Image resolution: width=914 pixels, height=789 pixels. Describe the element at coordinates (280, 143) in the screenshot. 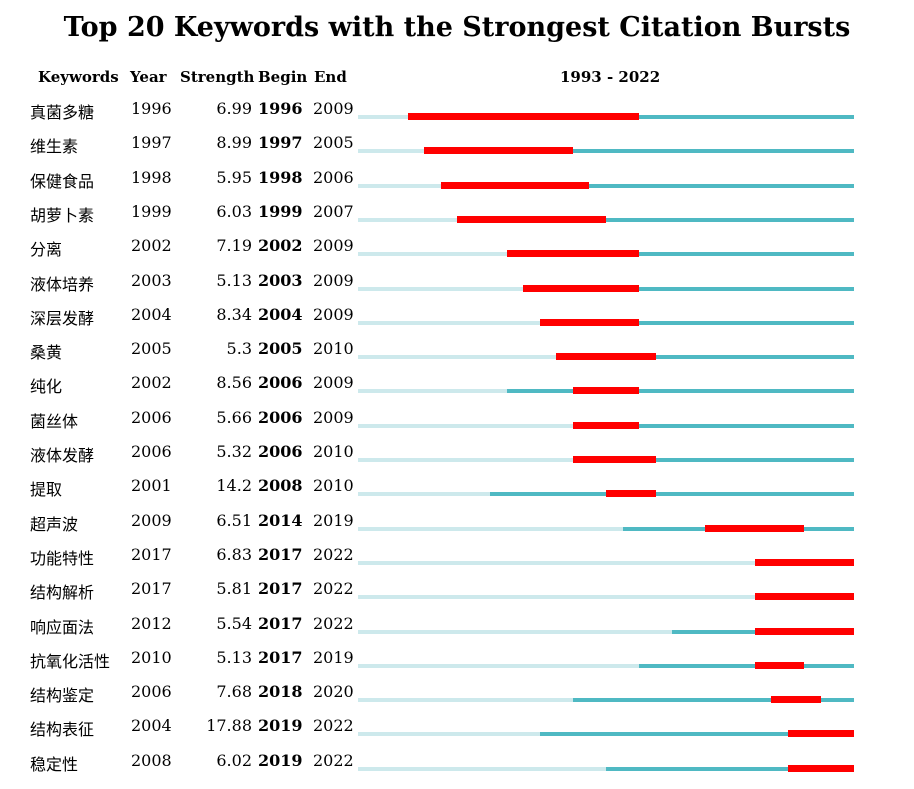

I see `begin-cell: 1997` at that location.